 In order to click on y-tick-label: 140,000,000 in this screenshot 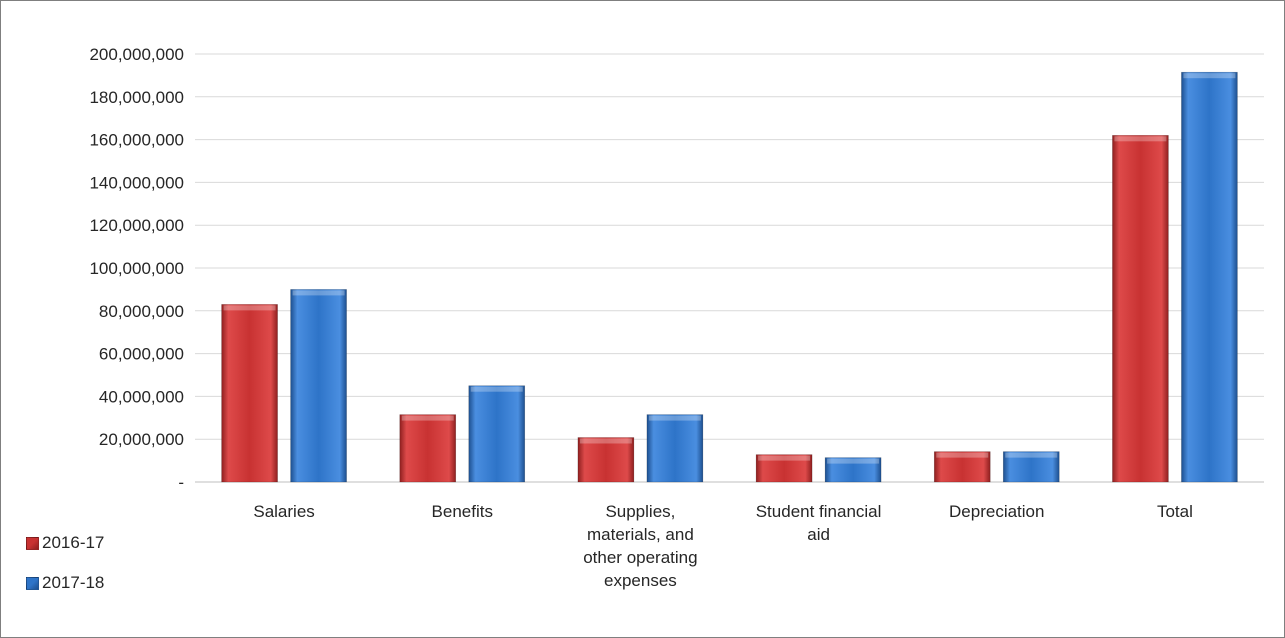, I will do `click(136, 182)`.